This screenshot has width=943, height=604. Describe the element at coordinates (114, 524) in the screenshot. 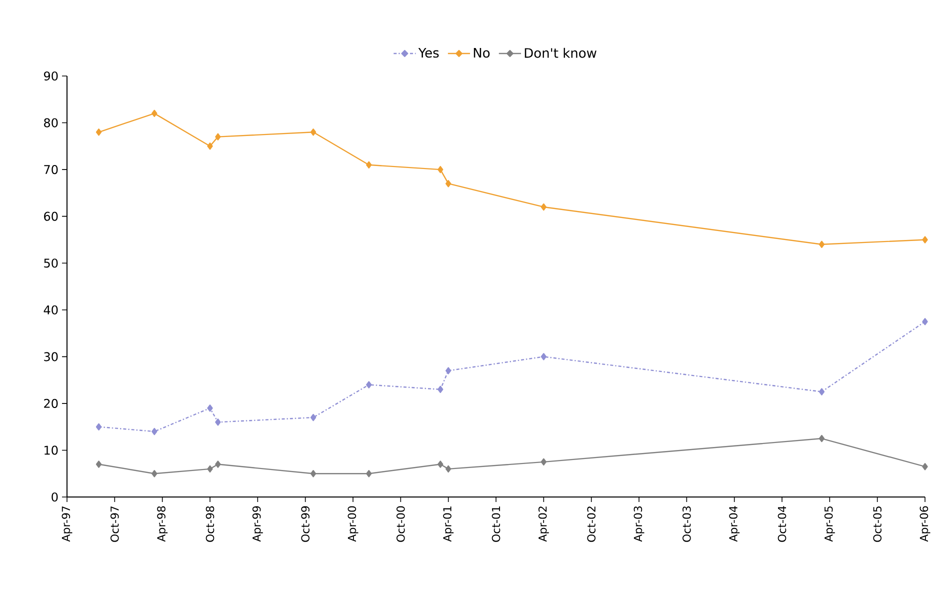

I see `x-tick-label: Oct-97` at that location.